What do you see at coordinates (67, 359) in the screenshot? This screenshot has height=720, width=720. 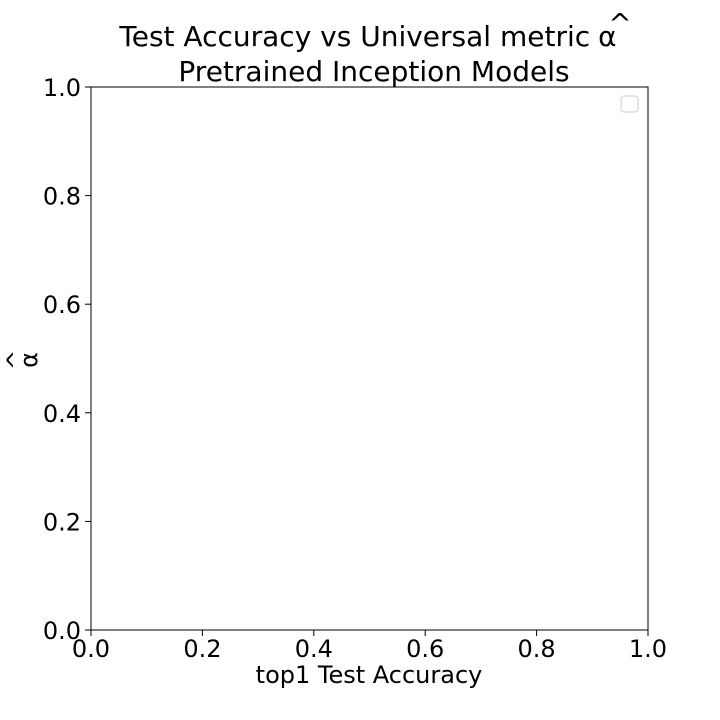 I see `y-axis: 0.0 0.2 0.4 0.6 0.8 1.0` at bounding box center [67, 359].